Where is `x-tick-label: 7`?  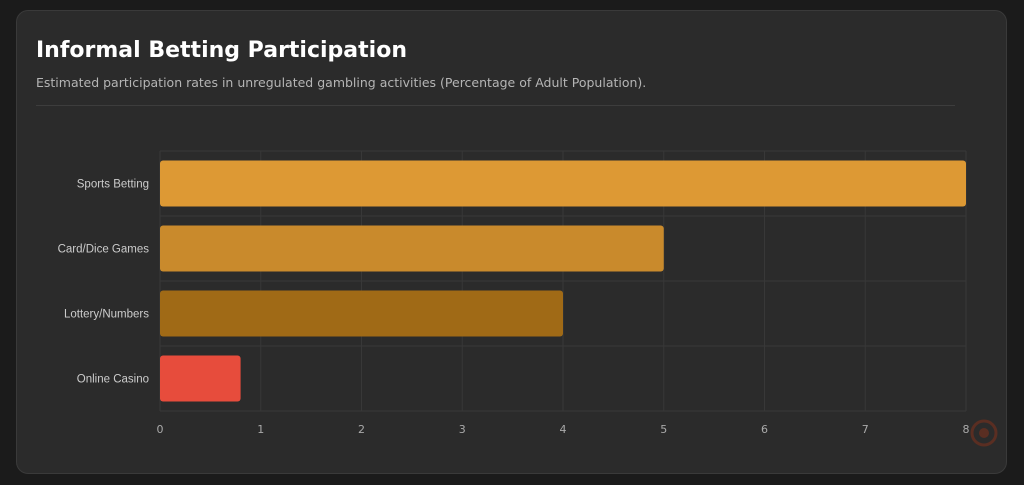
x-tick-label: 7 is located at coordinates (865, 429).